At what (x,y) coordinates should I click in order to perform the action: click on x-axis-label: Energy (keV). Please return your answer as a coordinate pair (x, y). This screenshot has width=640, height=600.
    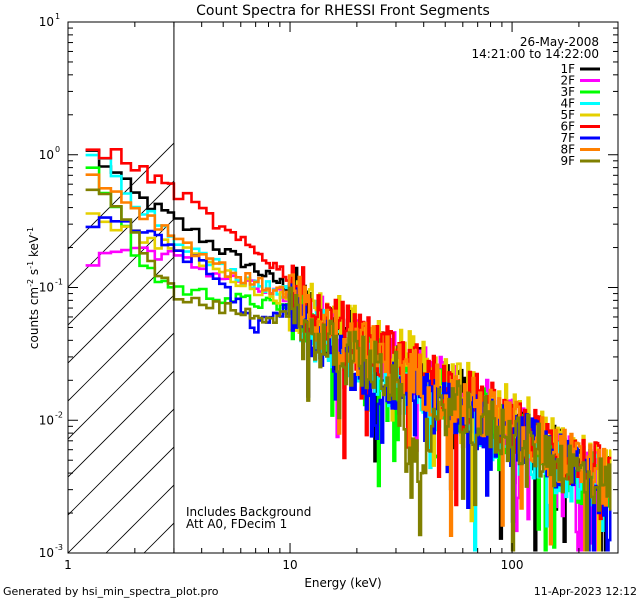
    Looking at the image, I should click on (342, 583).